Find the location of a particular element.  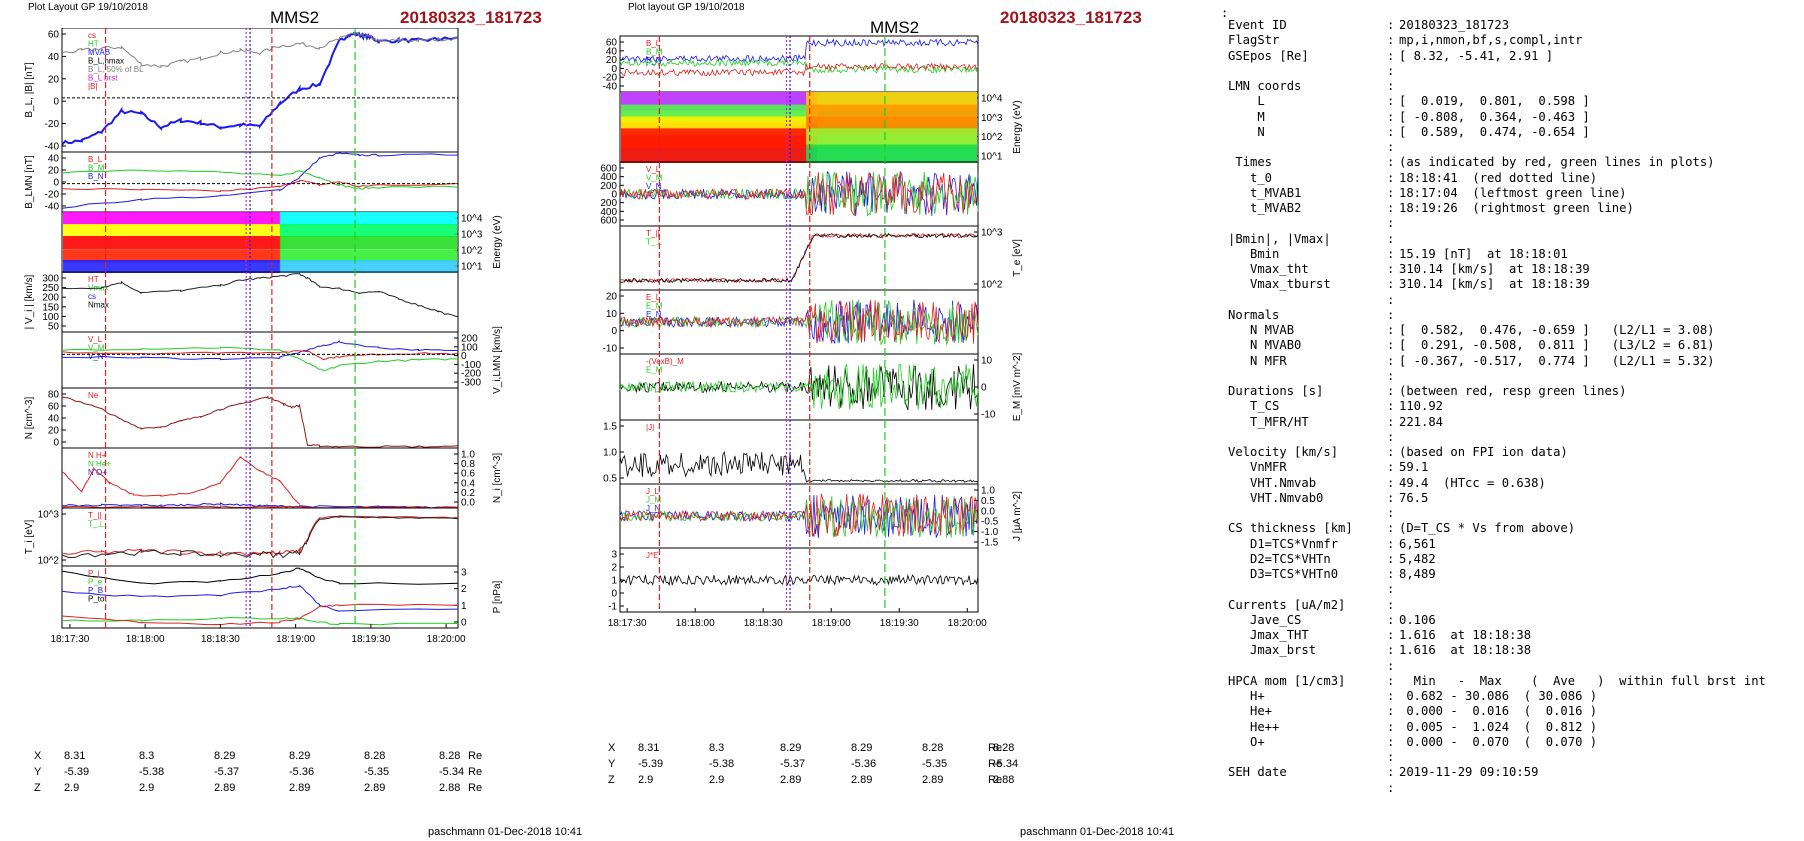

tick-label: 0 is located at coordinates (614, 331).